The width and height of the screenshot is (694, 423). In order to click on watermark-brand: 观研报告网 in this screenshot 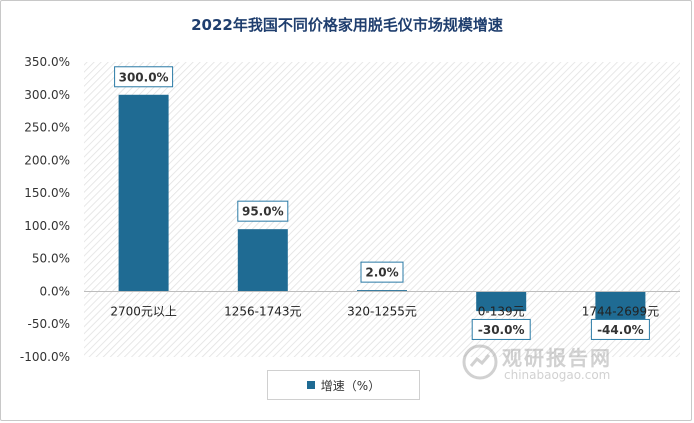, I will do `click(557, 358)`.